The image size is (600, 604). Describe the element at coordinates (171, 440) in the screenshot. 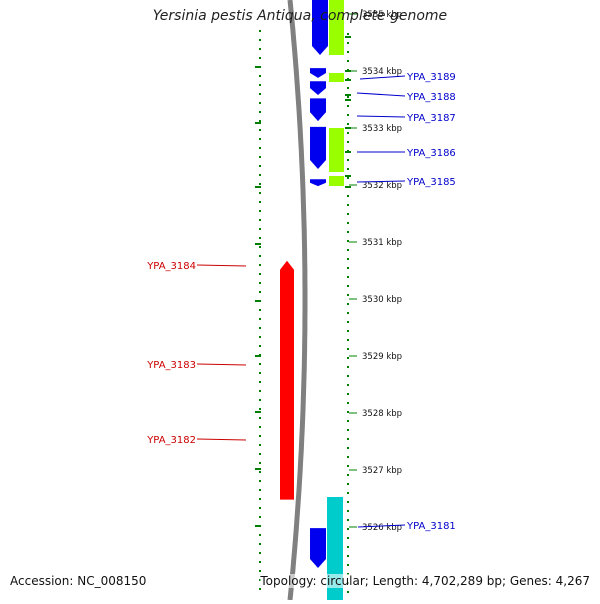

I see `gene-label-YPA_3182: YPA_3182` at that location.